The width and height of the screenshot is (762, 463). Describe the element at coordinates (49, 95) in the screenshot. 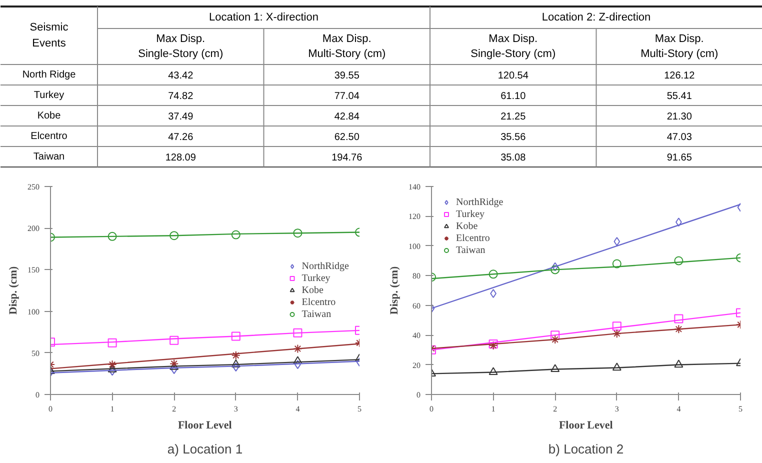

I see `y-tick-label: Turkey` at that location.